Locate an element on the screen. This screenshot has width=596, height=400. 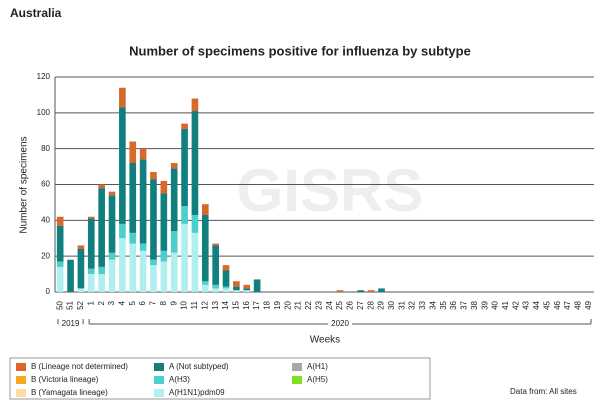
y-tick-label: 100 is located at coordinates (44, 112).